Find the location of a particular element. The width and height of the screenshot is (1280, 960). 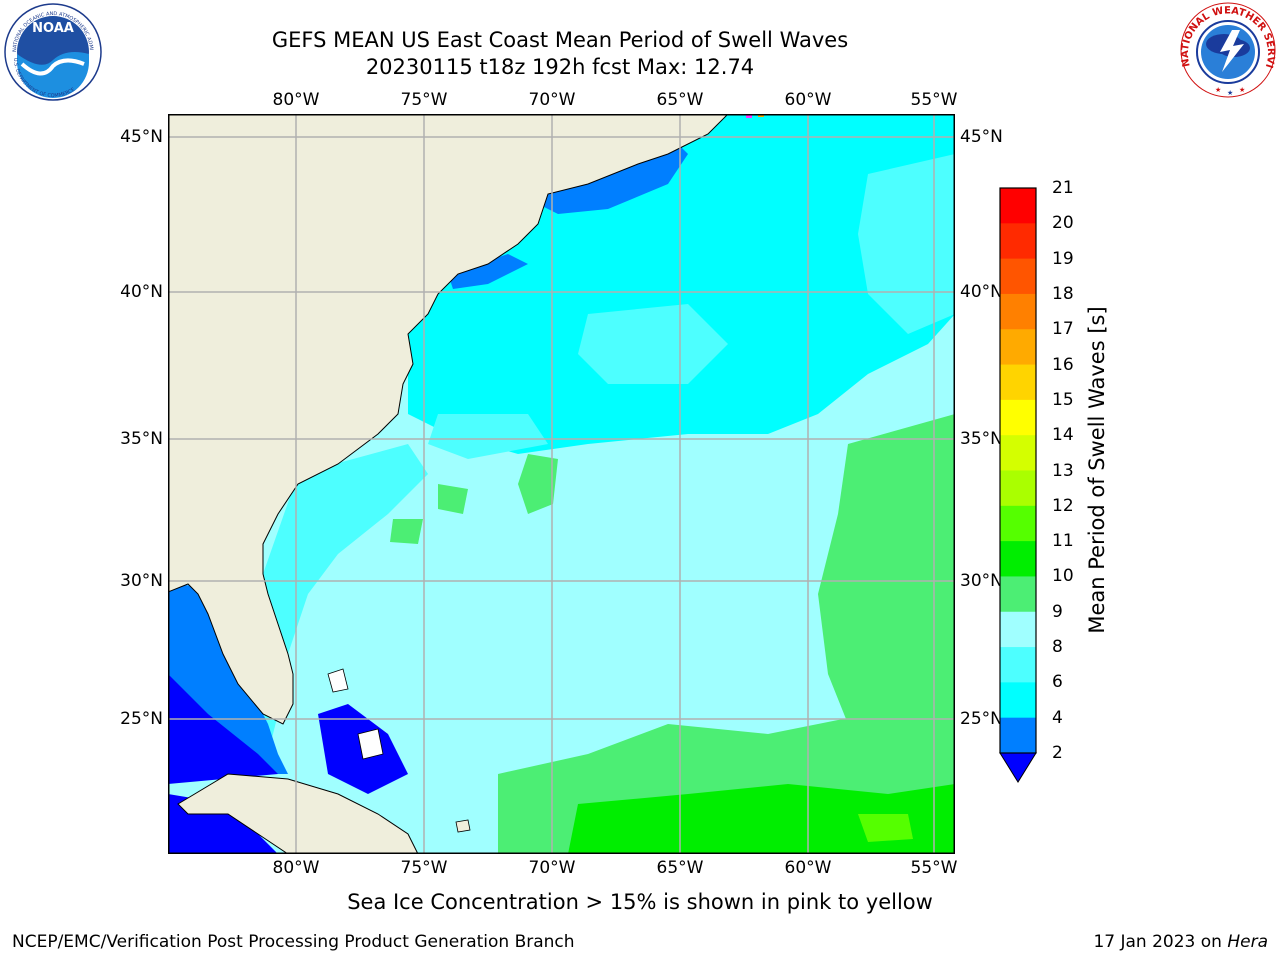

colorbar-tick: 19 is located at coordinates (1063, 258).